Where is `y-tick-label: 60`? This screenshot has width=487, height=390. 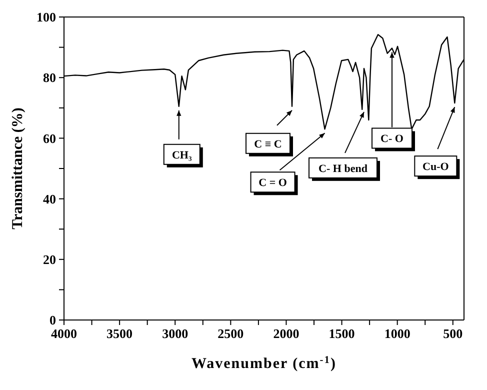
y-tick-label: 60 is located at coordinates (49, 138).